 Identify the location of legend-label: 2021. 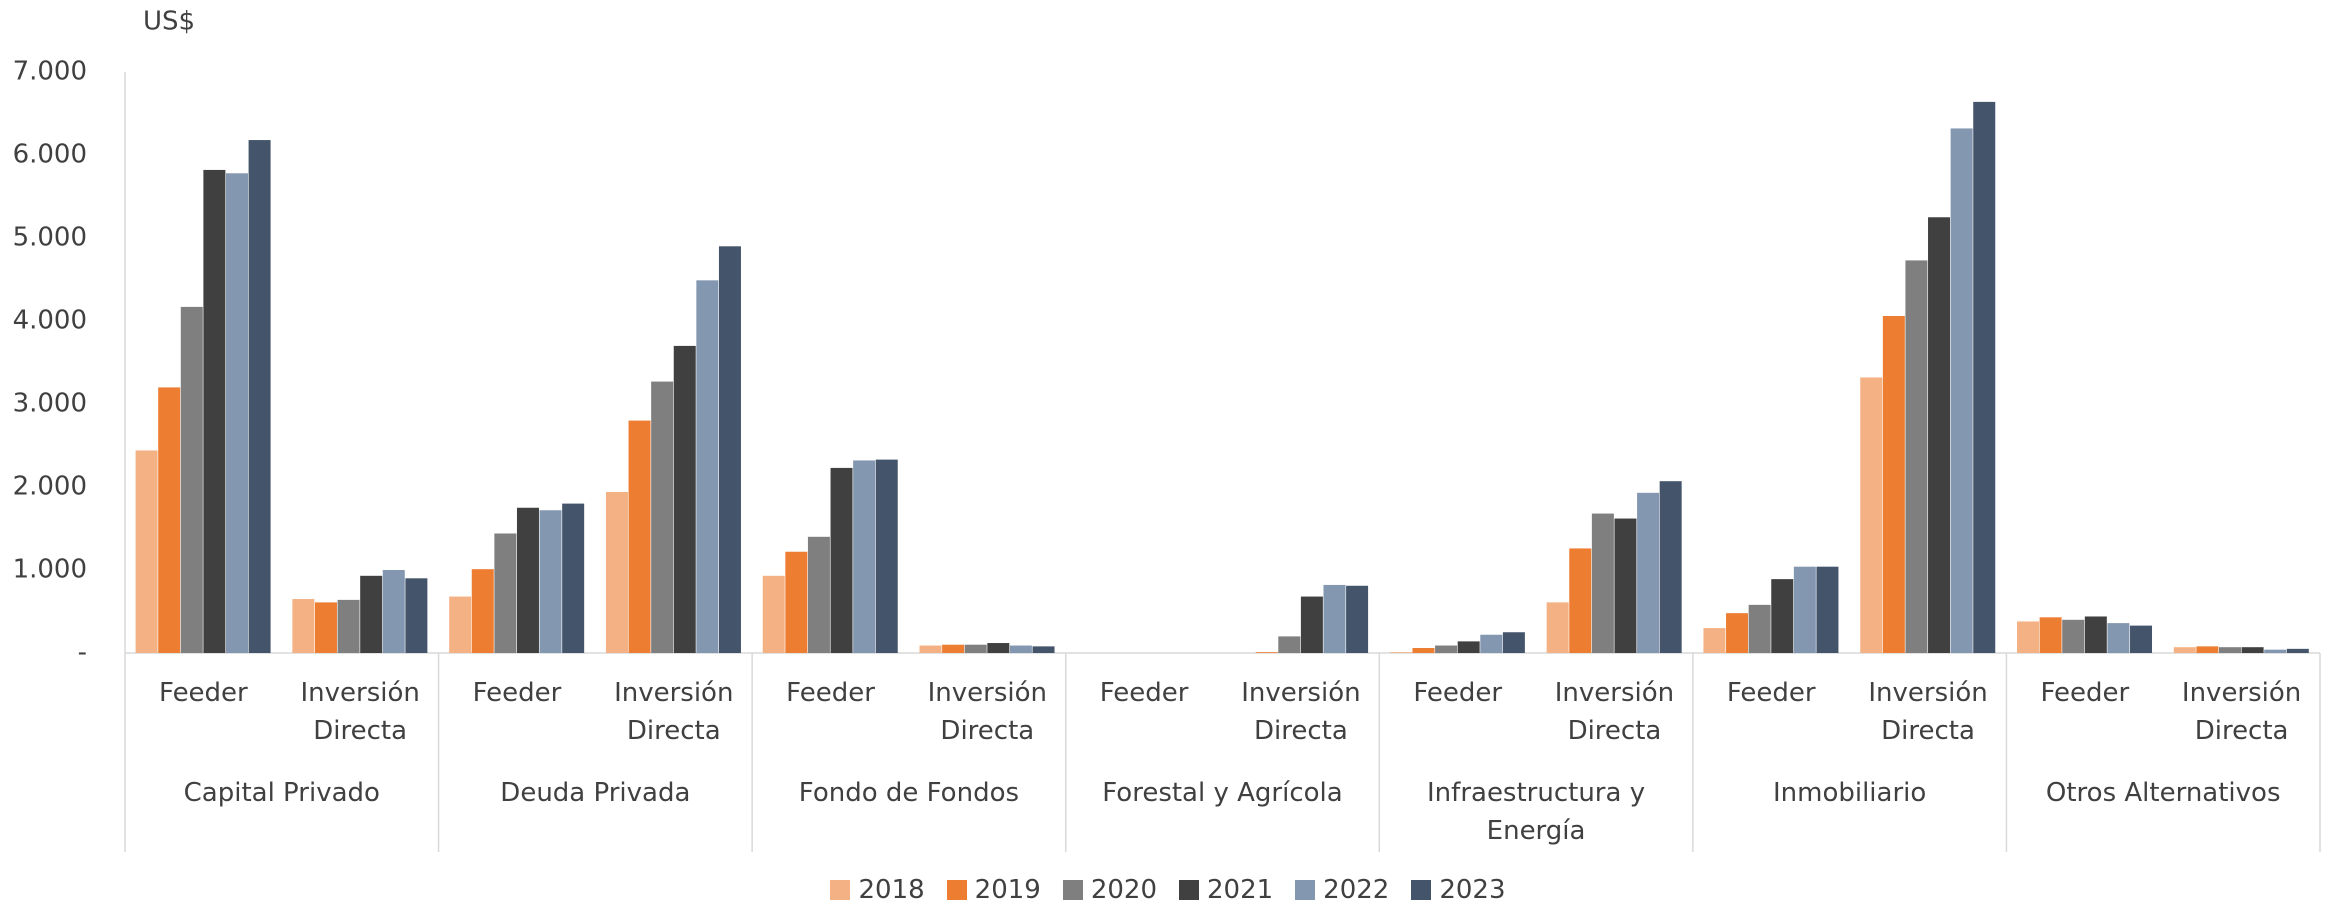
(1240, 890).